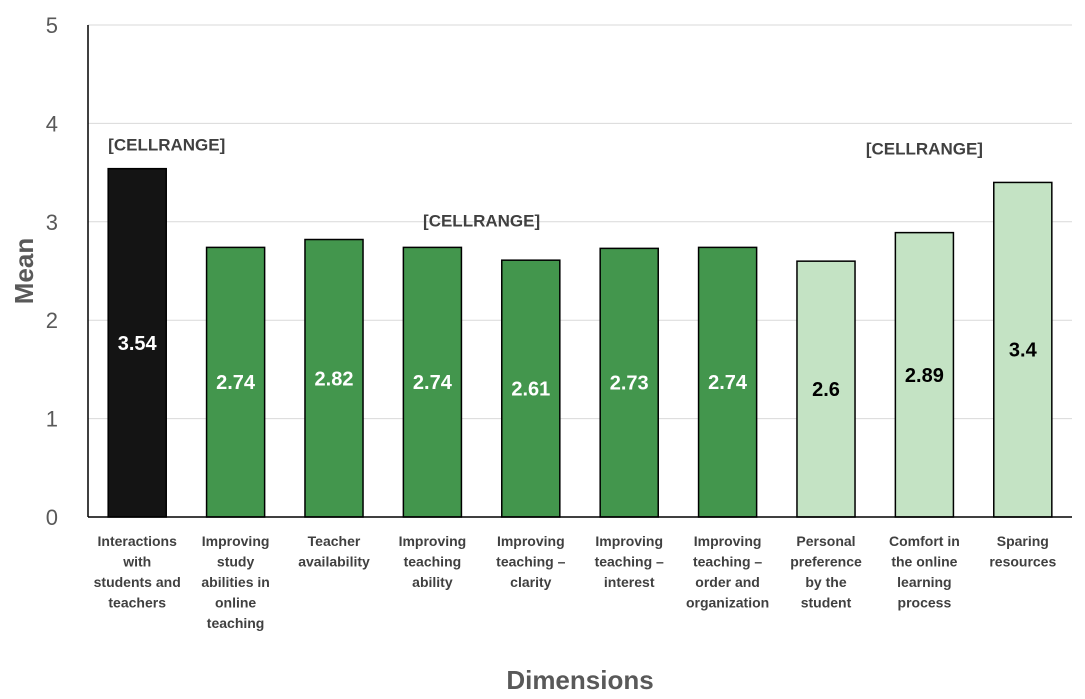 The height and width of the screenshot is (699, 1085). What do you see at coordinates (52, 419) in the screenshot?
I see `y-tick-label: 1` at bounding box center [52, 419].